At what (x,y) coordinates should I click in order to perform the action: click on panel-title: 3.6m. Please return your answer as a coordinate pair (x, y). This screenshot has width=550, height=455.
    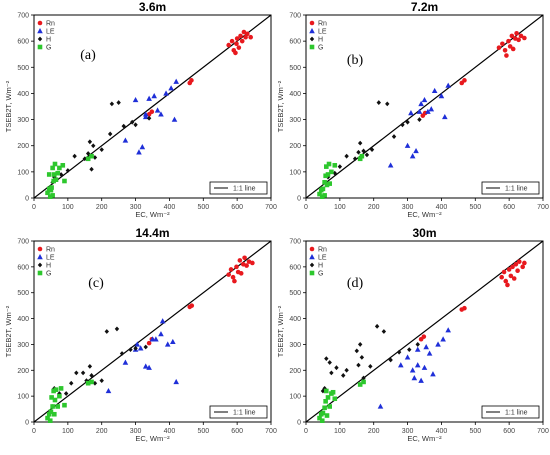
    Looking at the image, I should click on (152, 7).